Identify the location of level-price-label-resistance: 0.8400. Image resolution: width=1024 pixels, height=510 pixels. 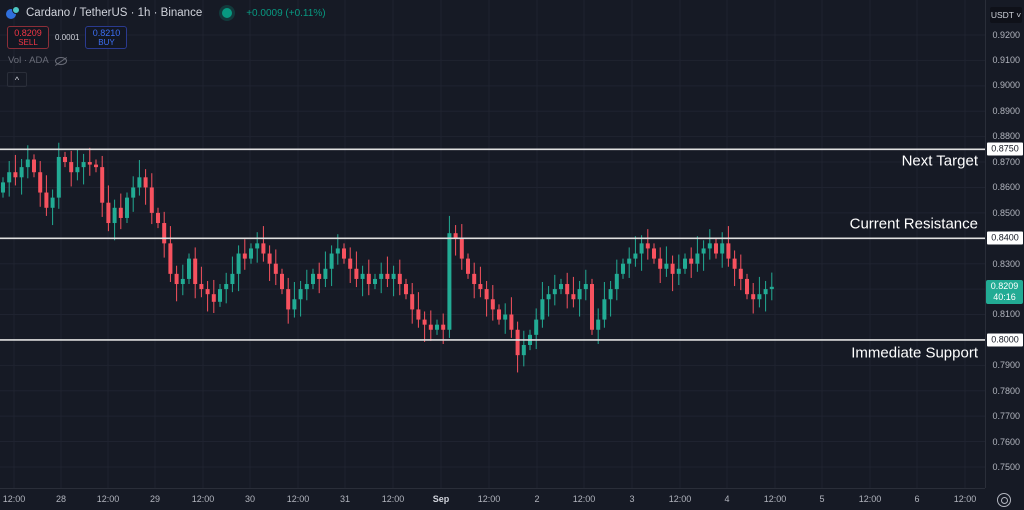
(1005, 238).